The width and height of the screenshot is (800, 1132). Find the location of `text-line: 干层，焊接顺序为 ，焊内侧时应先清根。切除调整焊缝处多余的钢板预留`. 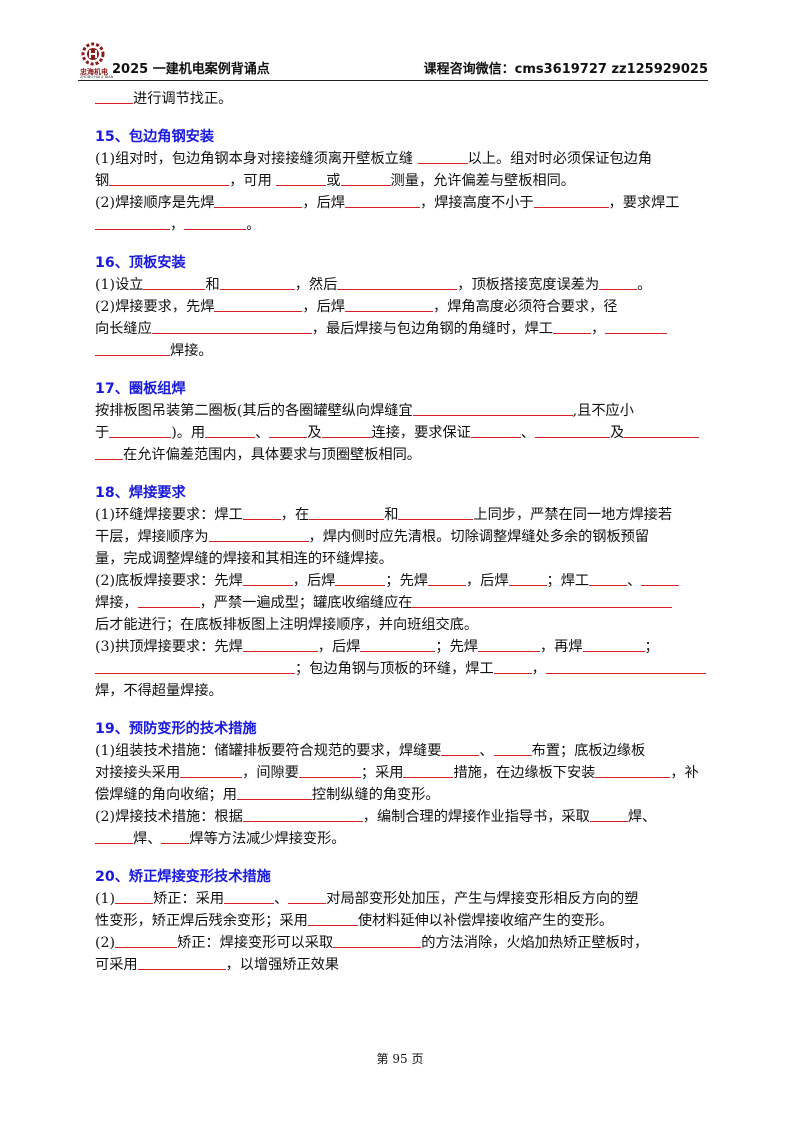

text-line: 干层，焊接顺序为 ，焊内侧时应先清根。切除调整焊缝处多余的钢板预留 is located at coordinates (372, 536).